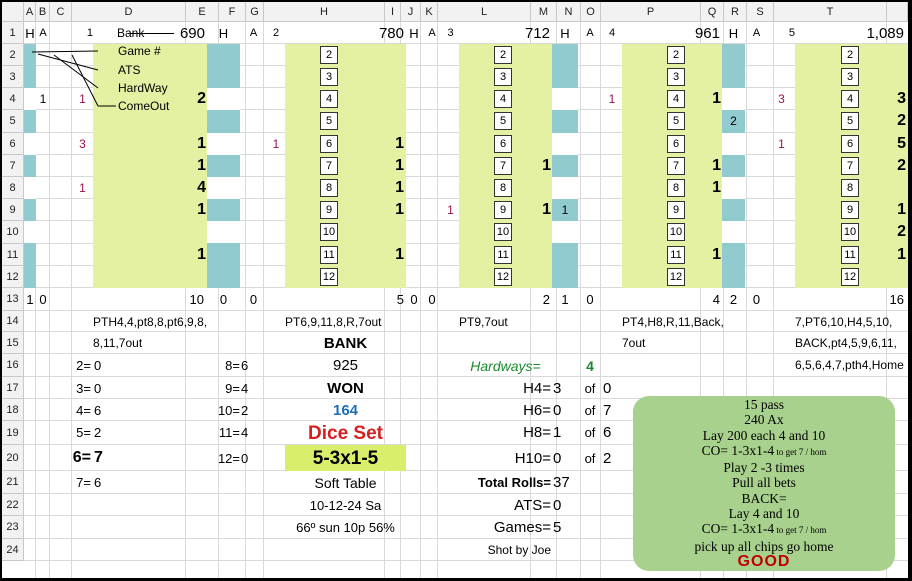 Image resolution: width=912 pixels, height=581 pixels. What do you see at coordinates (13, 277) in the screenshot?
I see `row-header-12: 12` at bounding box center [13, 277].